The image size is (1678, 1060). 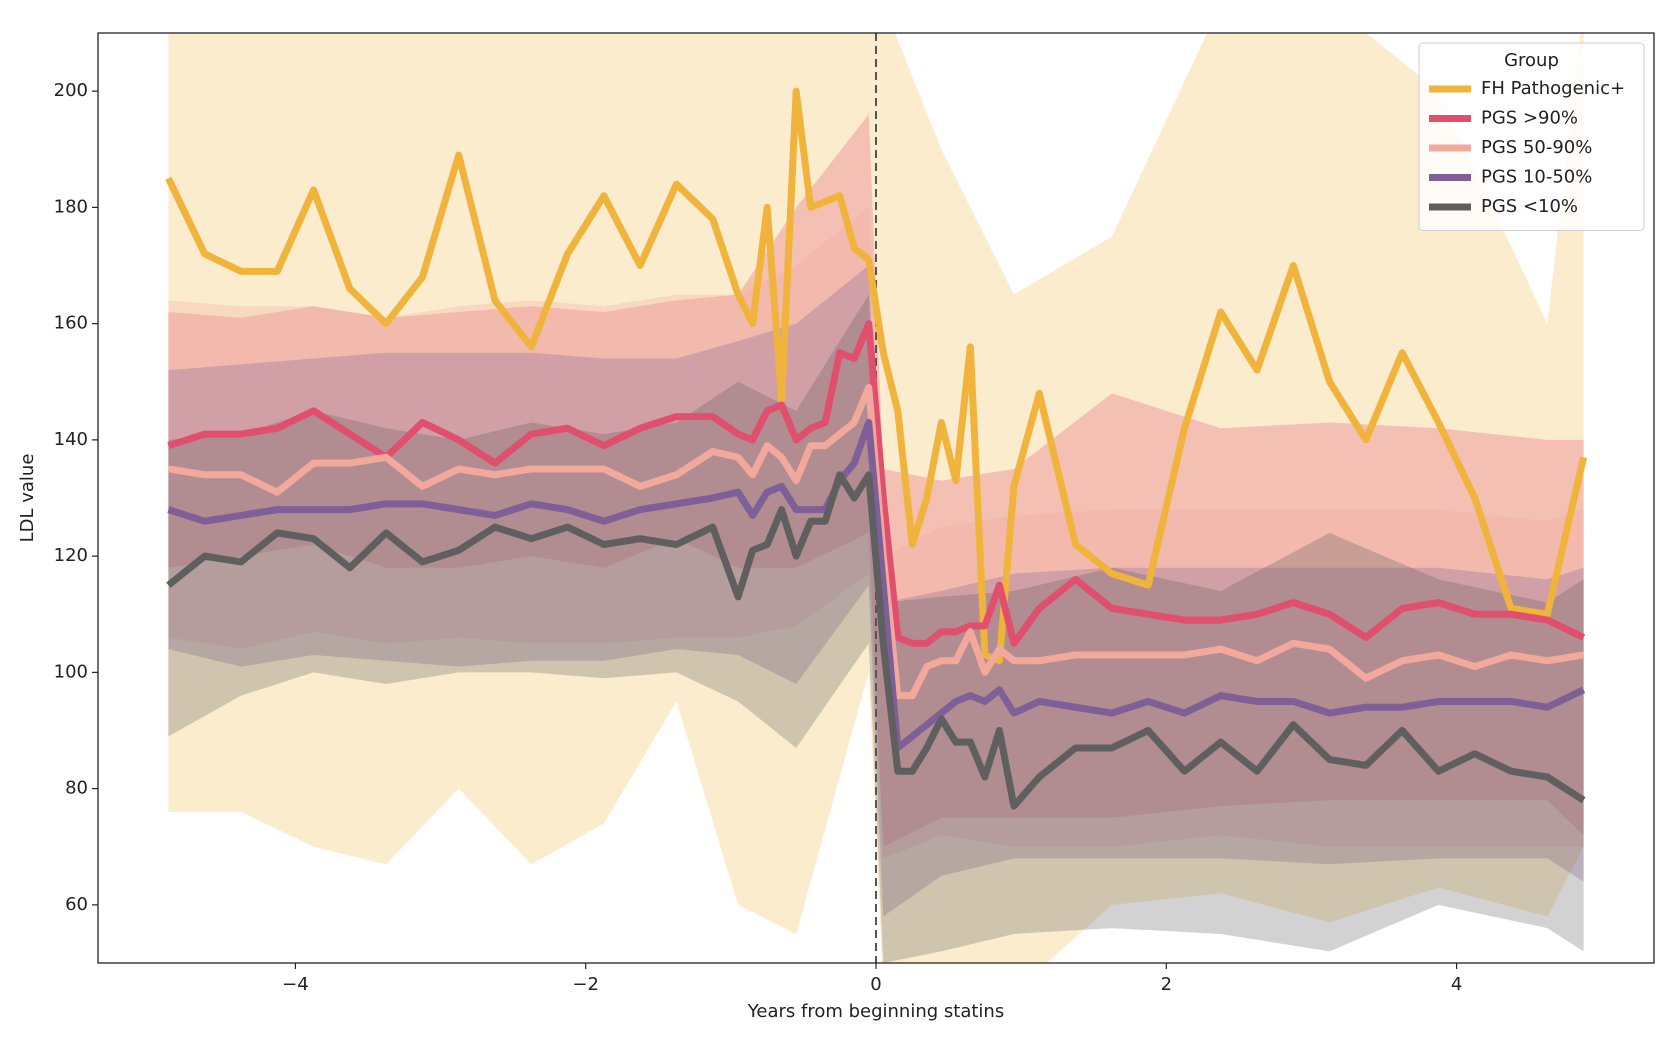 What do you see at coordinates (27, 498) in the screenshot?
I see `y-axis-label: LDL value` at bounding box center [27, 498].